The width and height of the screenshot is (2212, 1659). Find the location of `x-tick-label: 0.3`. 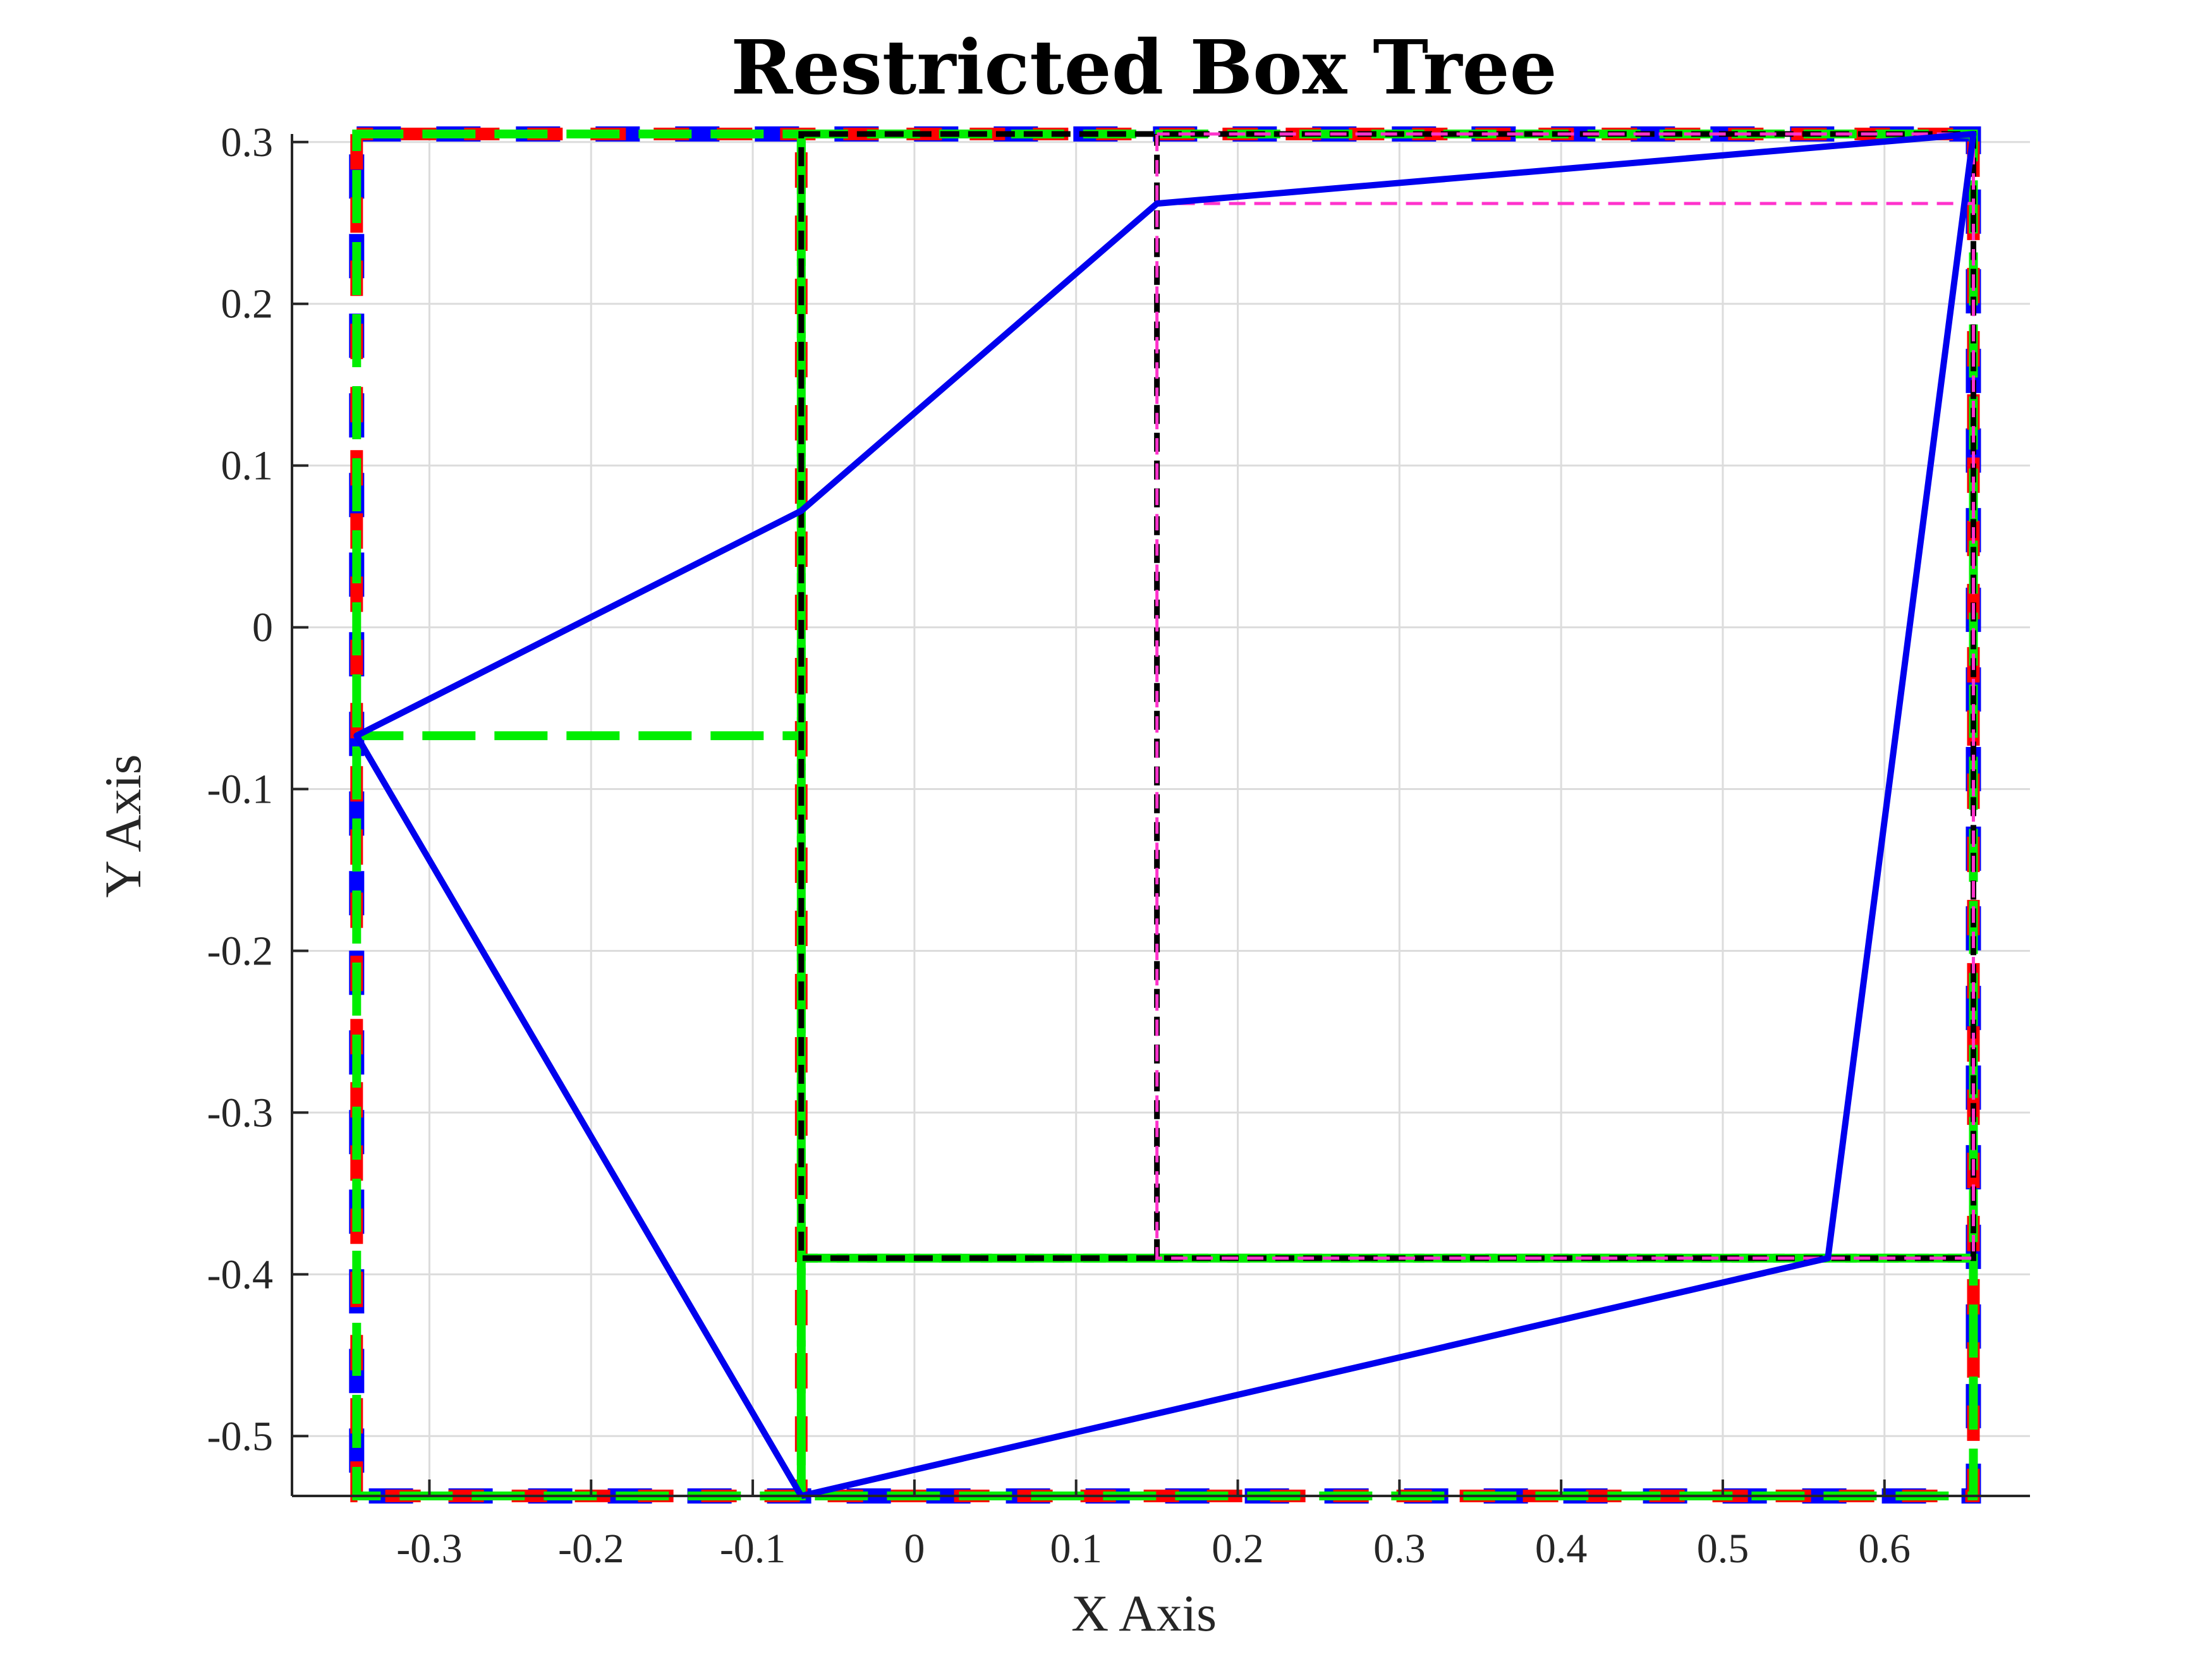

x-tick-label: 0.3 is located at coordinates (1400, 1549).